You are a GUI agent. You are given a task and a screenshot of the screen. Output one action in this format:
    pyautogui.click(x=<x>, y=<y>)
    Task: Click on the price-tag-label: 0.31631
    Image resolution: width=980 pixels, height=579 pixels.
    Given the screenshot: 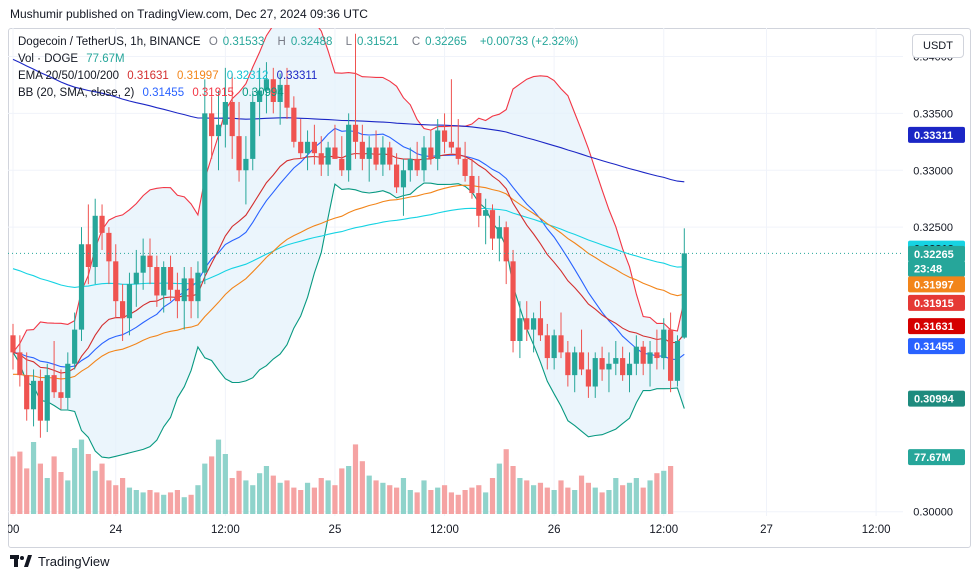 What is the action you would take?
    pyautogui.click(x=934, y=327)
    